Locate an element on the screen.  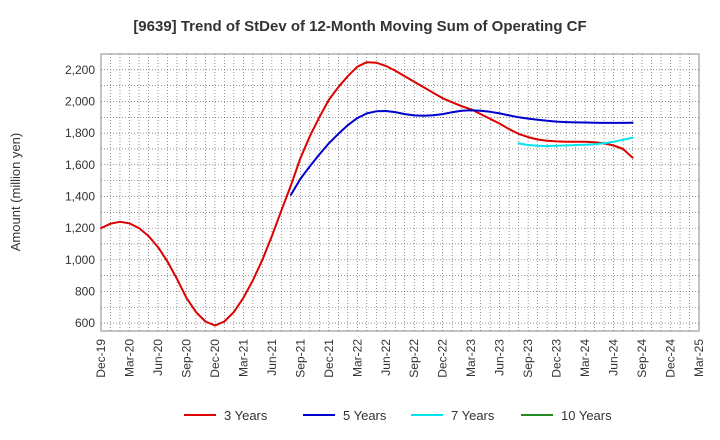
x-tick-label: Mar-23 is located at coordinates (471, 358).